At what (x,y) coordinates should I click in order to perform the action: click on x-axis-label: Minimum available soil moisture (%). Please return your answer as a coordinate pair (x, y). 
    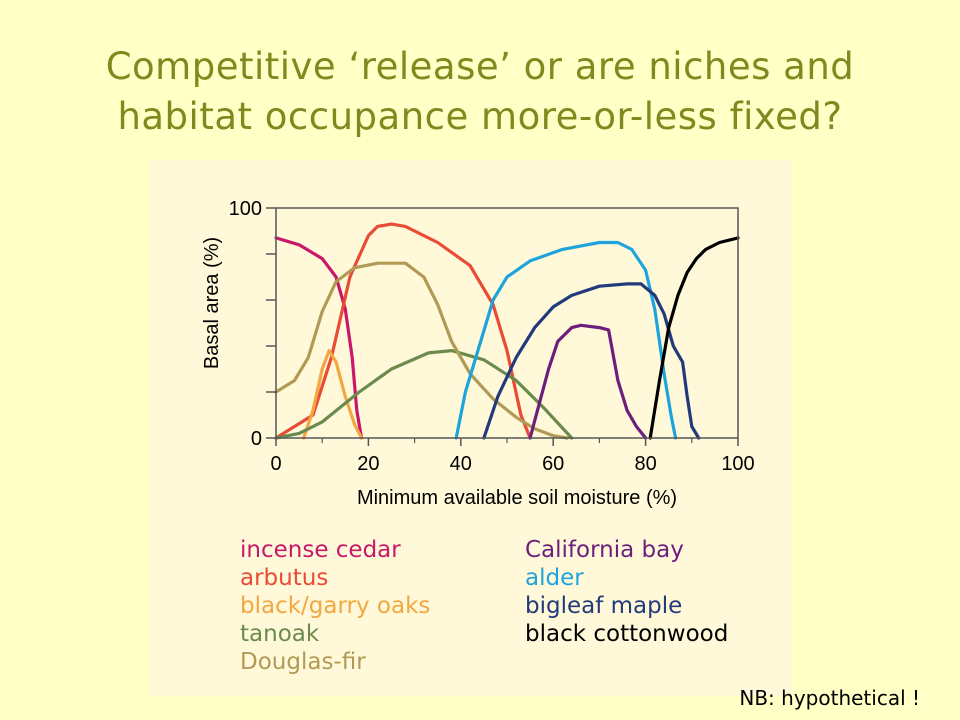
    Looking at the image, I should click on (517, 498).